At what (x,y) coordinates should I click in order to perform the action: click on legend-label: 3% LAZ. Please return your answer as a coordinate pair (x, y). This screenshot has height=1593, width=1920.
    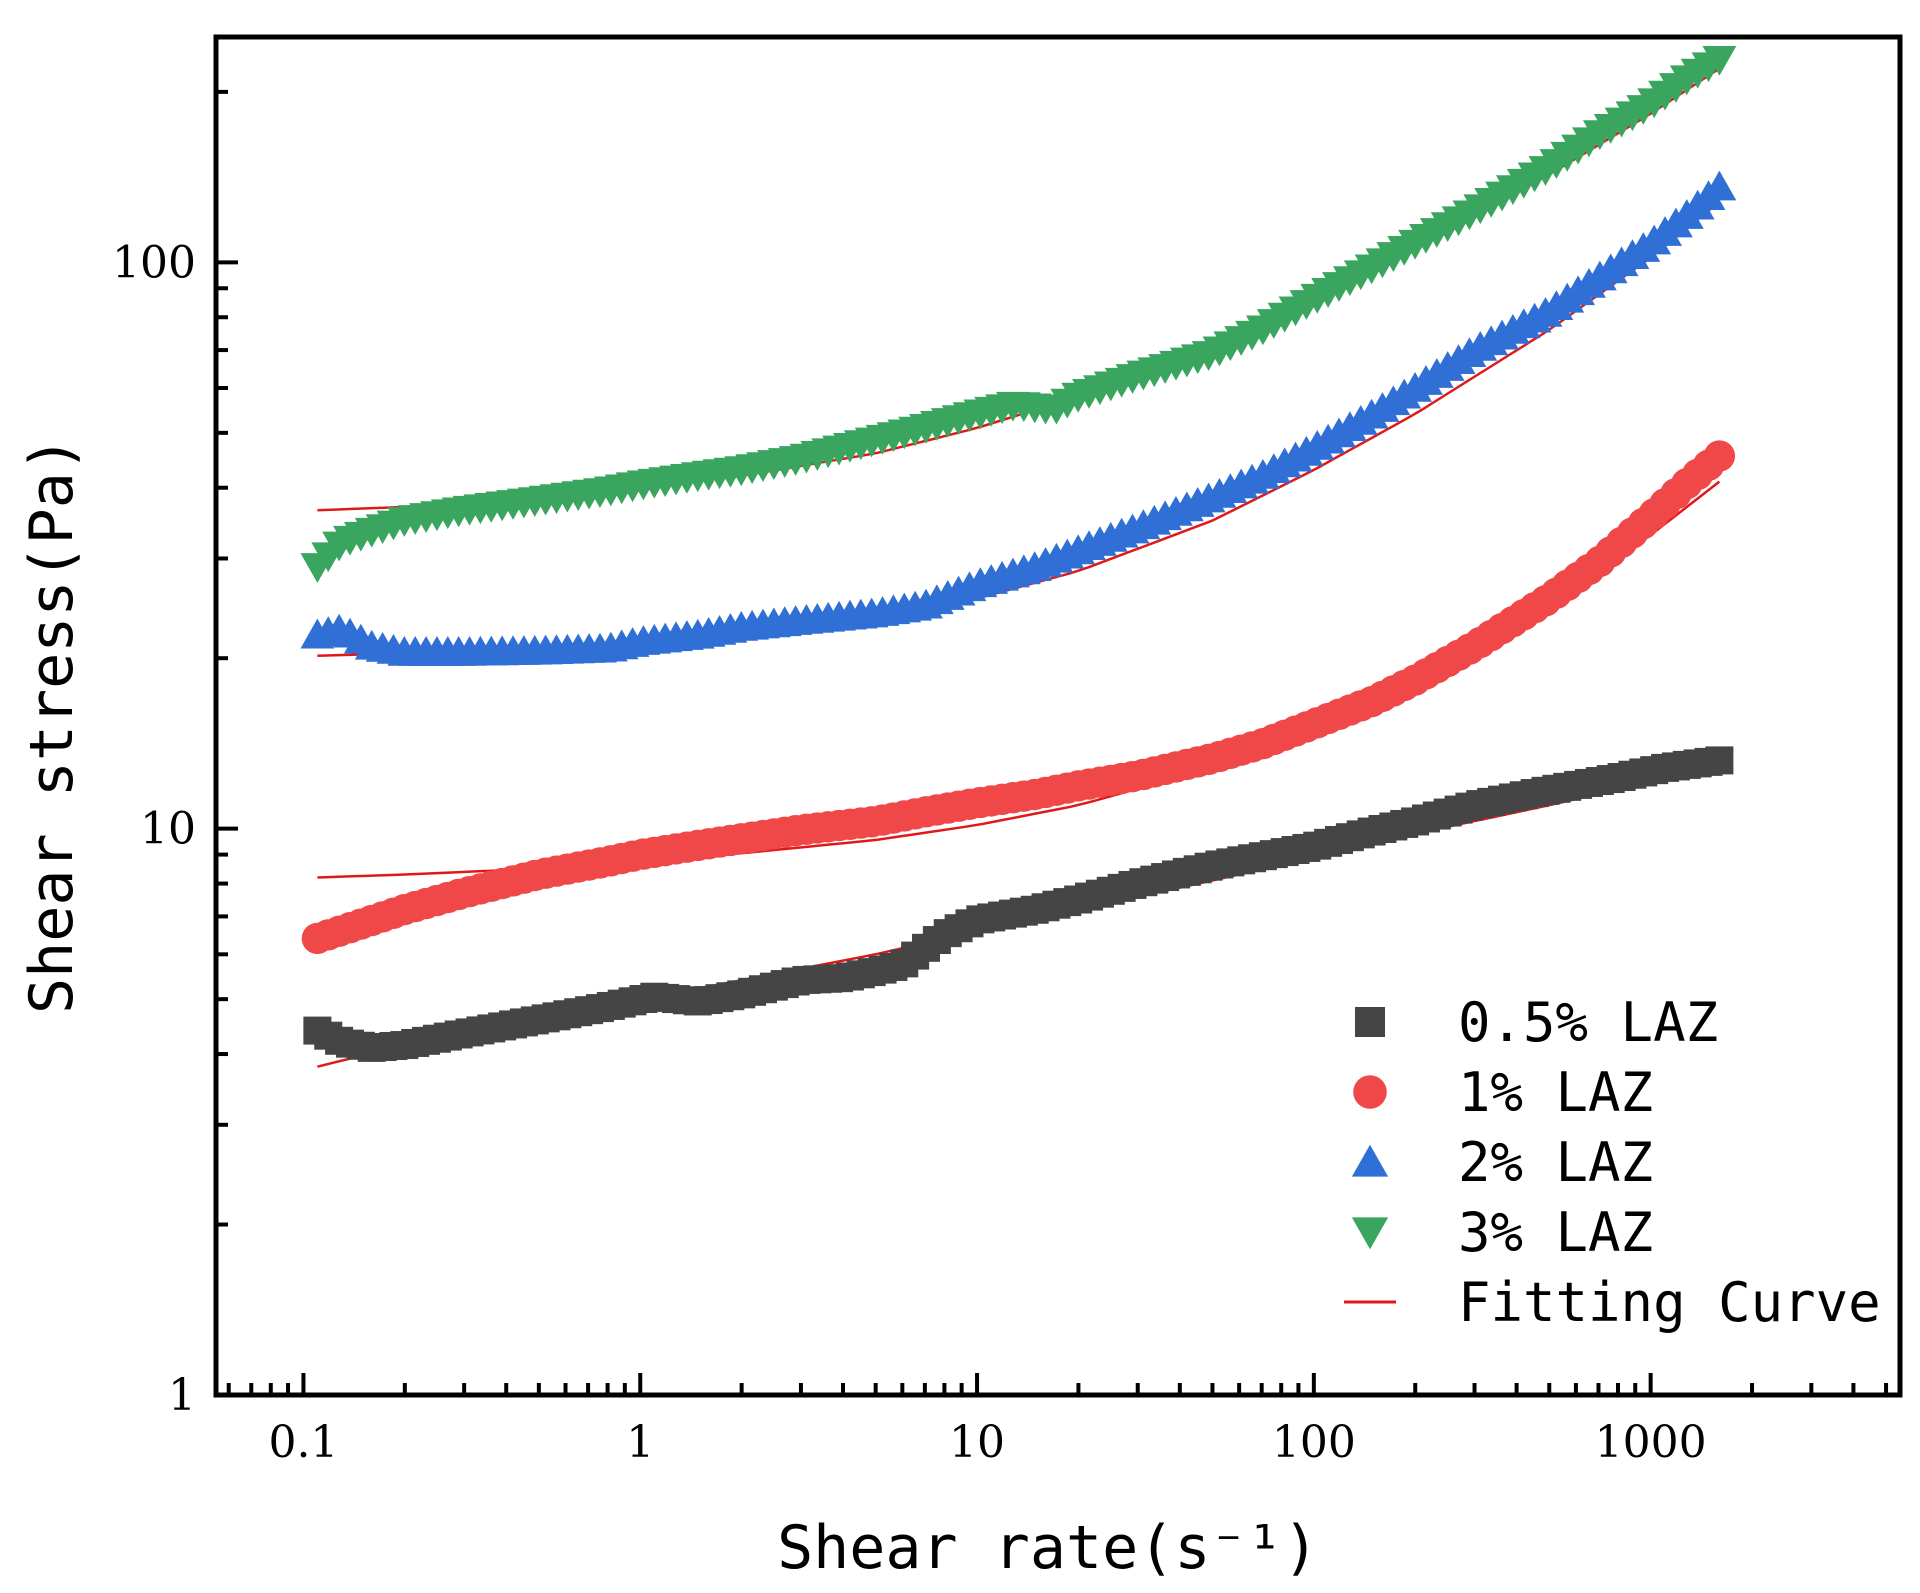
    Looking at the image, I should click on (1555, 1232).